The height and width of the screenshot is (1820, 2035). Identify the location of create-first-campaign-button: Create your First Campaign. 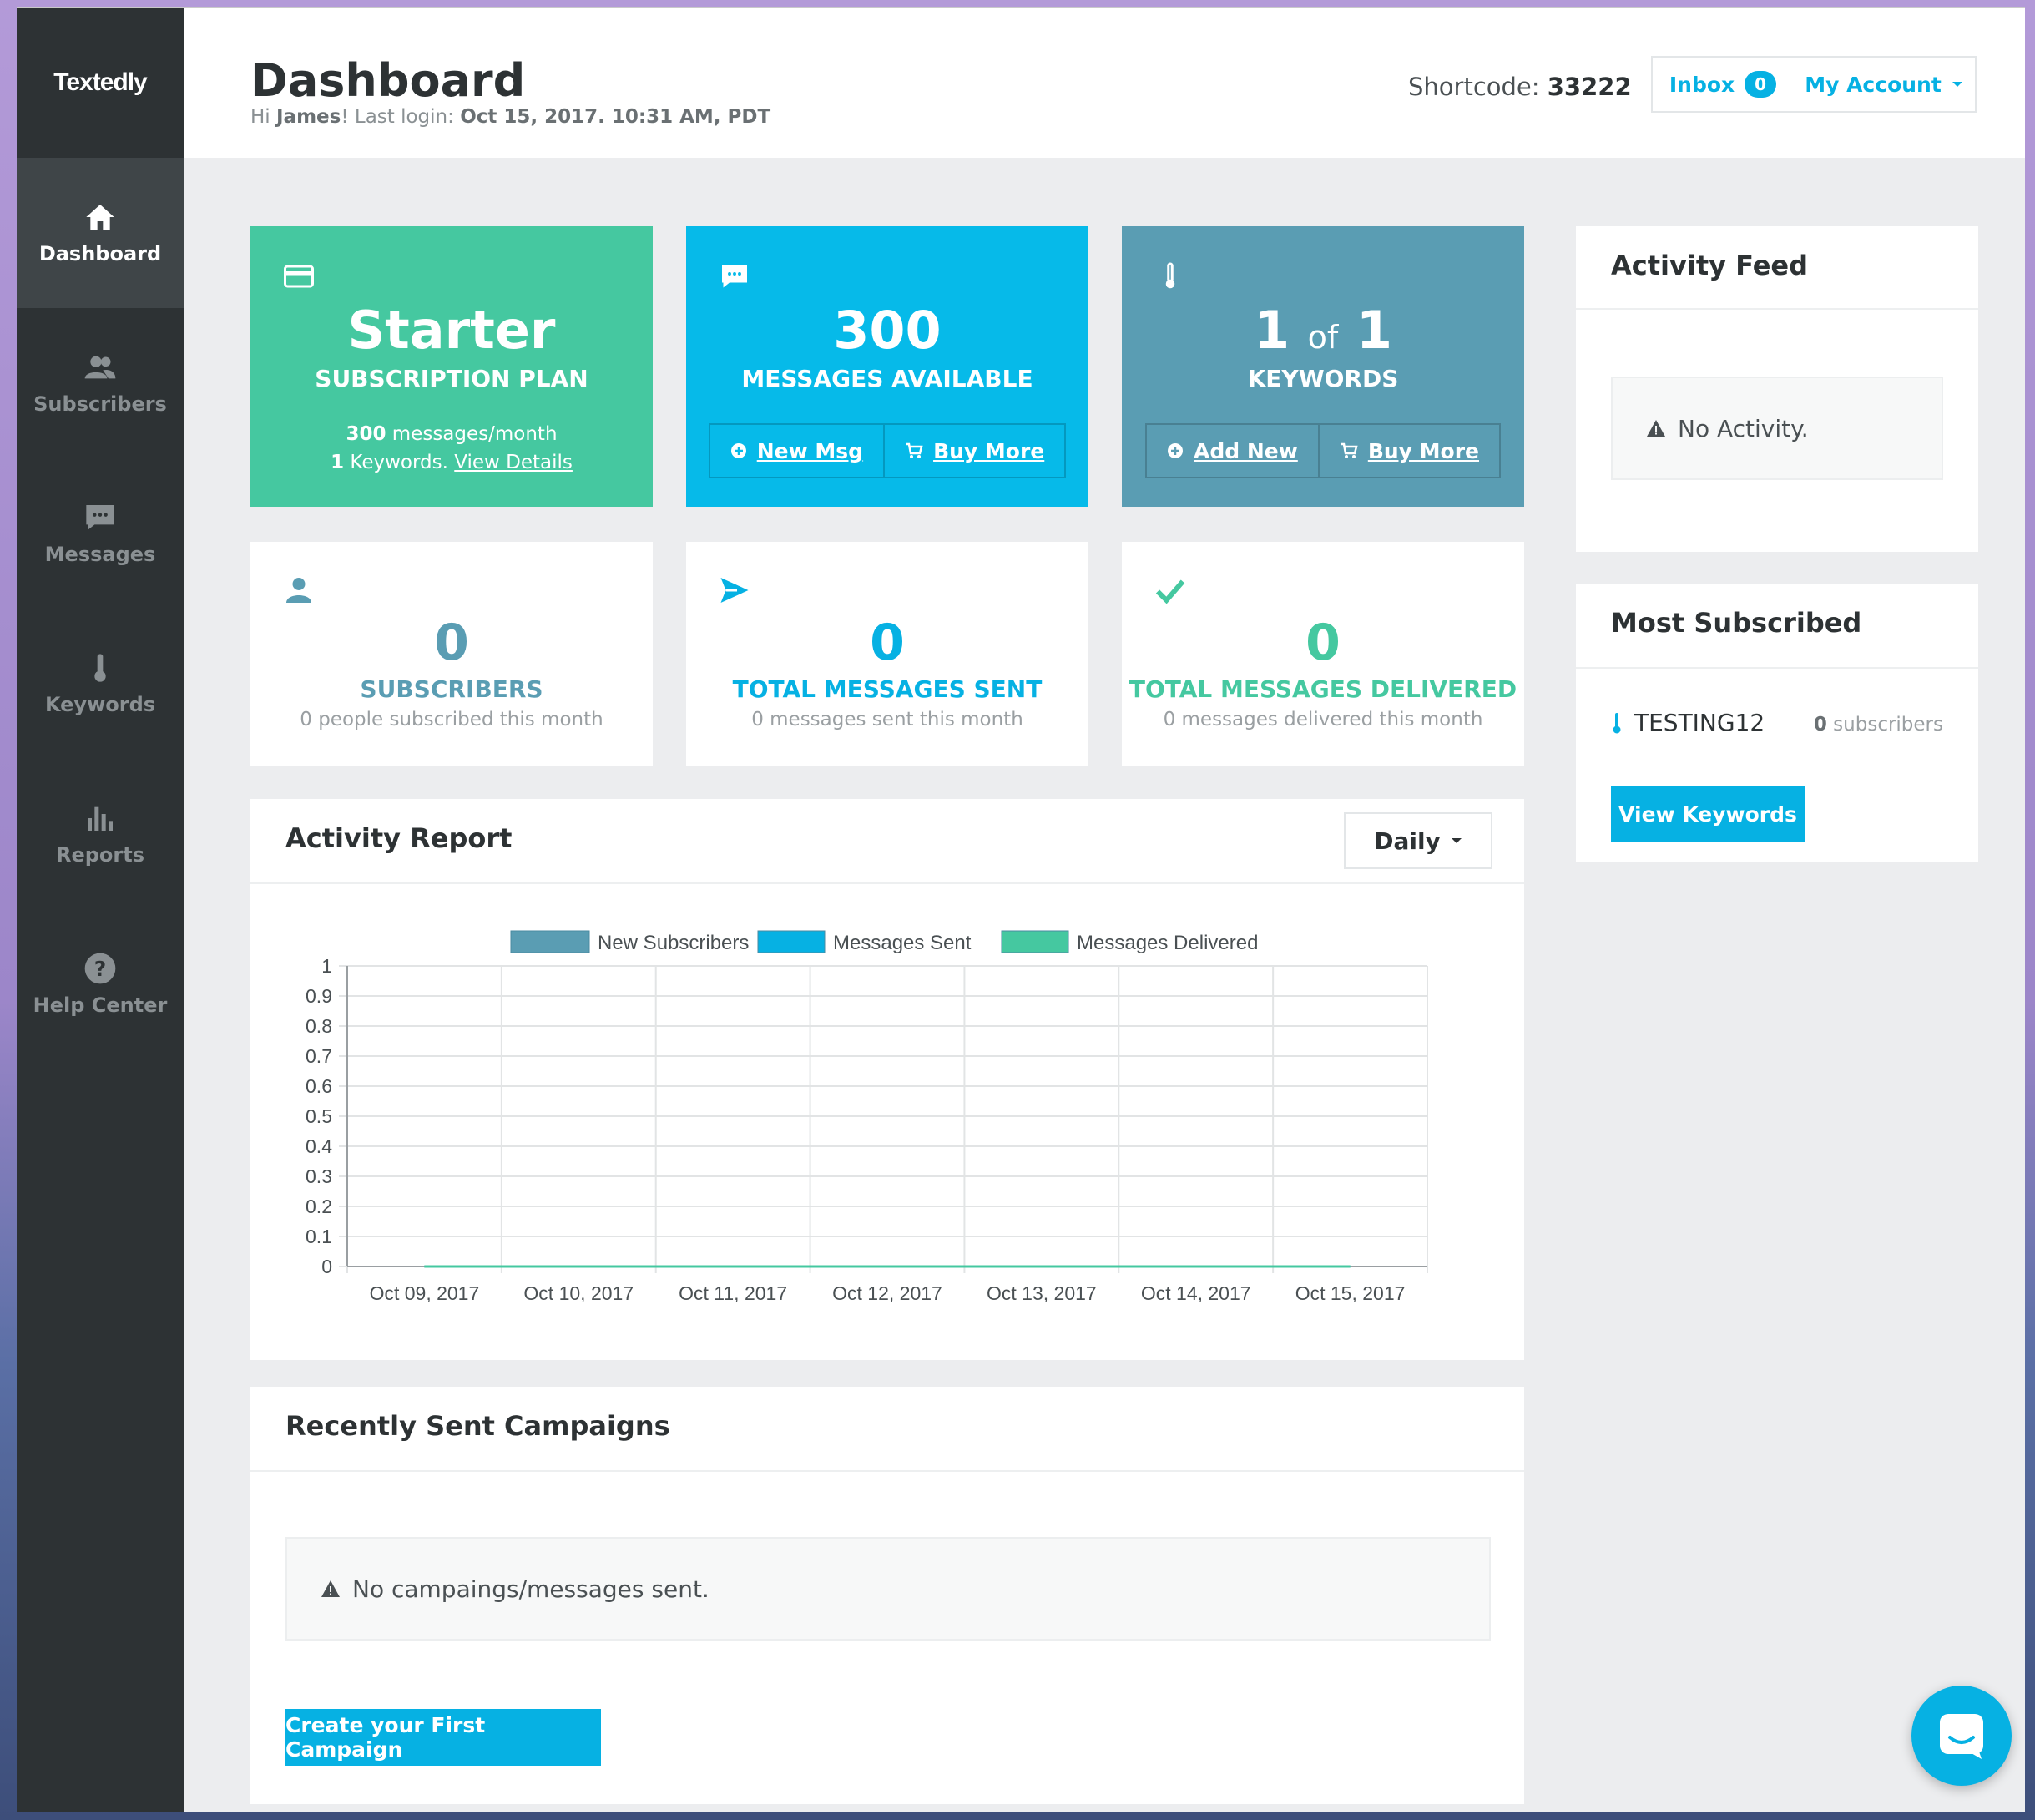
(443, 1737).